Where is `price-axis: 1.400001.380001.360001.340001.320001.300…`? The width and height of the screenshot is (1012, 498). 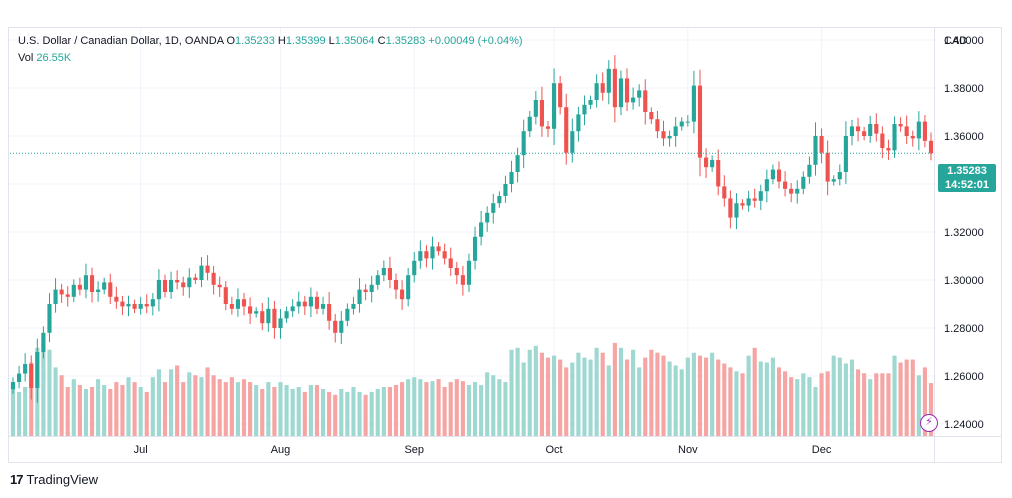 price-axis: 1.400001.380001.360001.340001.320001.300… is located at coordinates (964, 233).